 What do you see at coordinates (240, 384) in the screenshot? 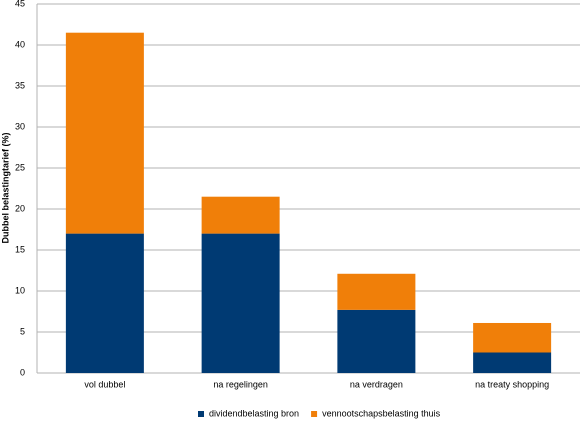
I see `x-tick-label: na regelingen` at bounding box center [240, 384].